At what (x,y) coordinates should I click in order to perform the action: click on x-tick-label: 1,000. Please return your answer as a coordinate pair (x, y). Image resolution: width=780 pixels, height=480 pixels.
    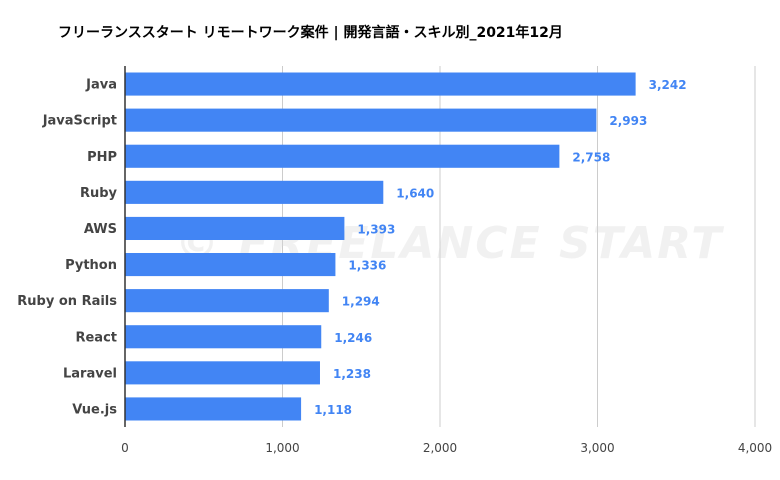
    Looking at the image, I should click on (282, 448).